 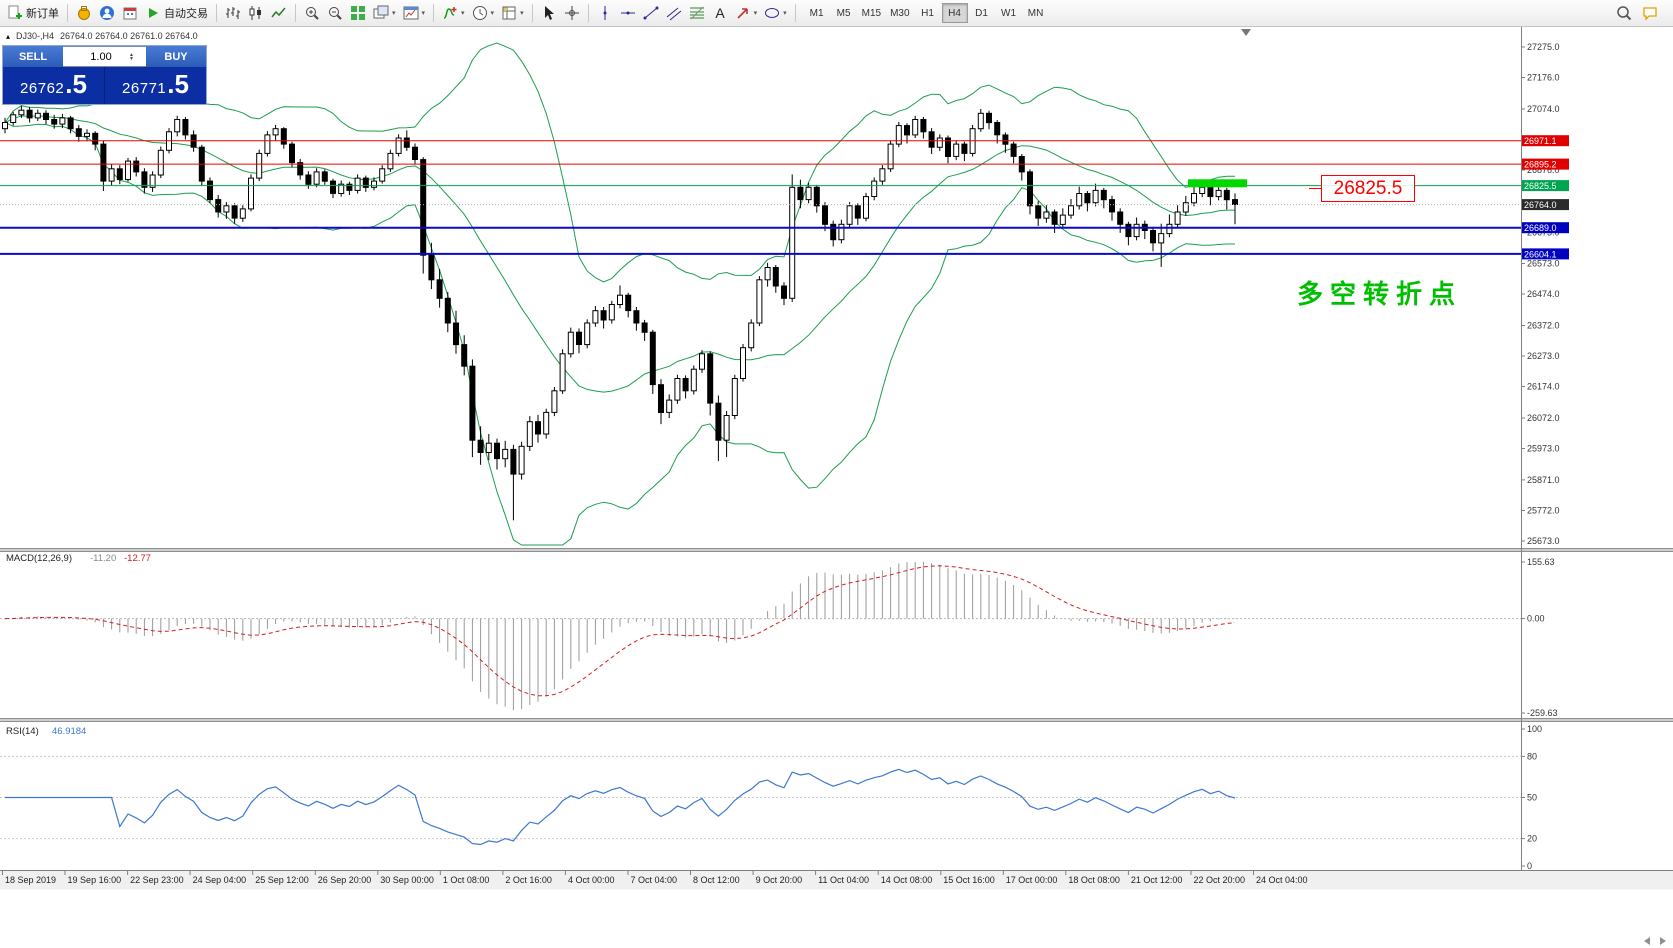 What do you see at coordinates (216, 13) in the screenshot?
I see `toolbar-separator` at bounding box center [216, 13].